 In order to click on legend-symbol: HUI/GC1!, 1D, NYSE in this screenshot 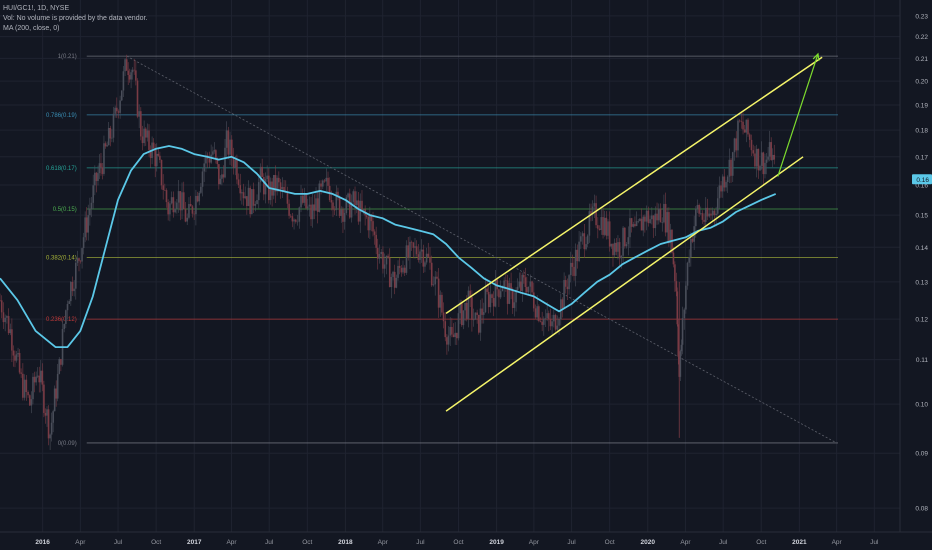, I will do `click(36, 8)`.